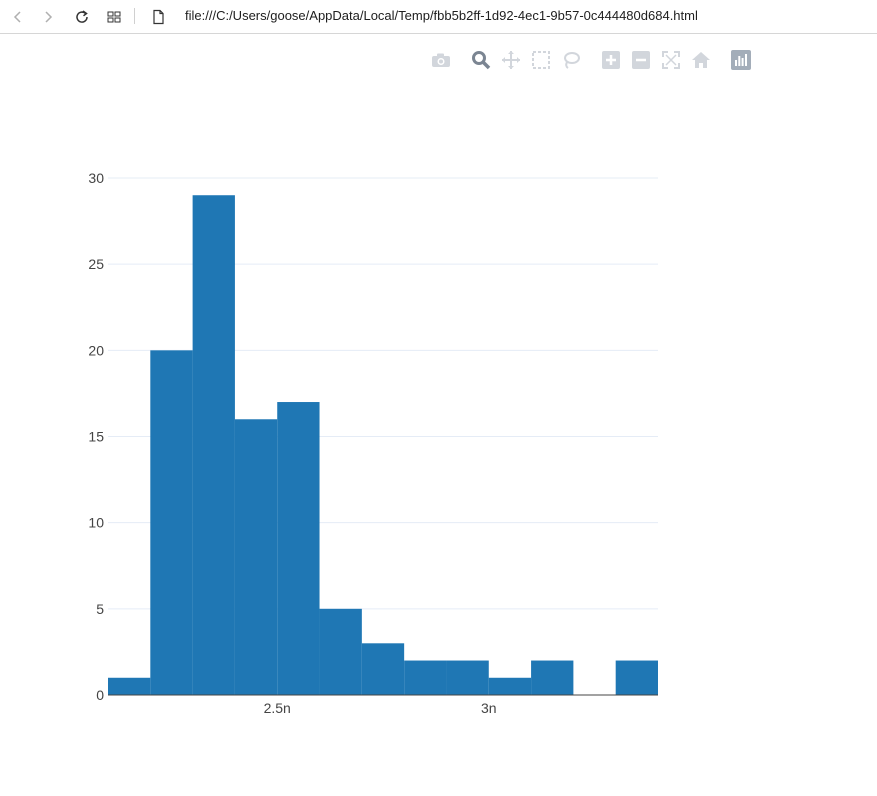 Image resolution: width=877 pixels, height=796 pixels. I want to click on tabs-button, so click(114, 17).